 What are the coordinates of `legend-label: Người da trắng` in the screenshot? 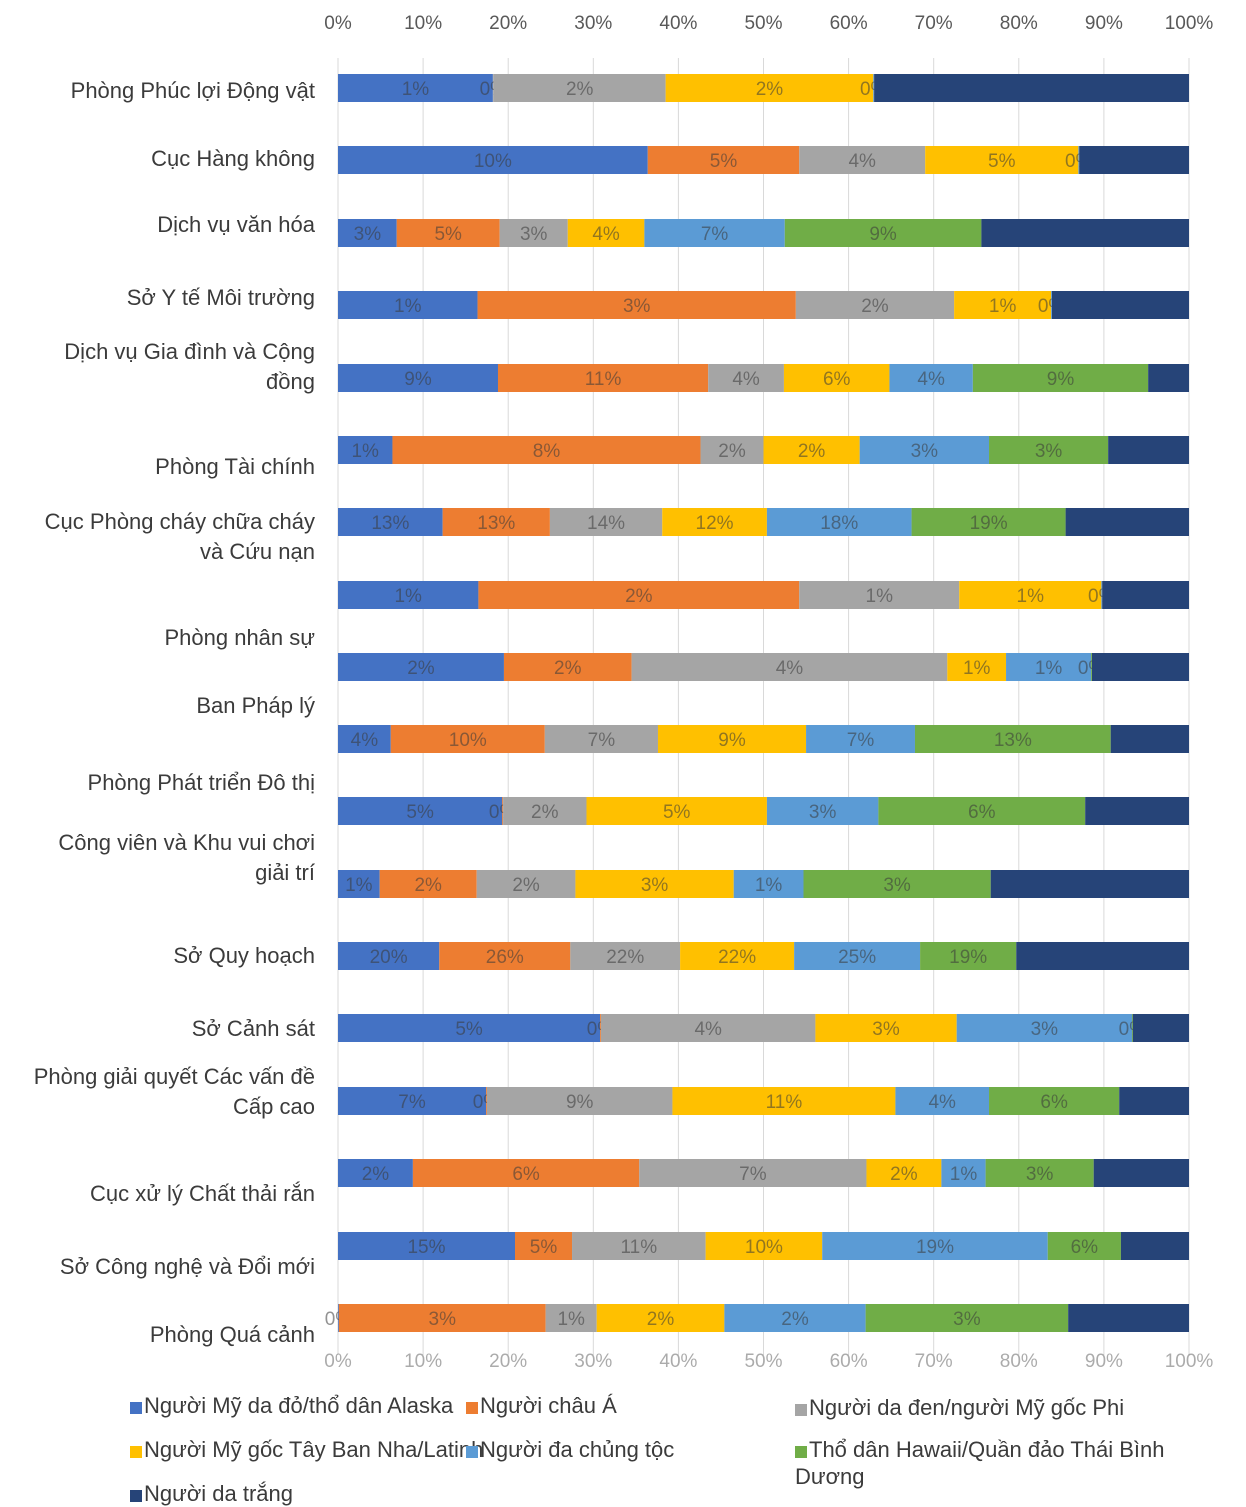 It's located at (219, 1493).